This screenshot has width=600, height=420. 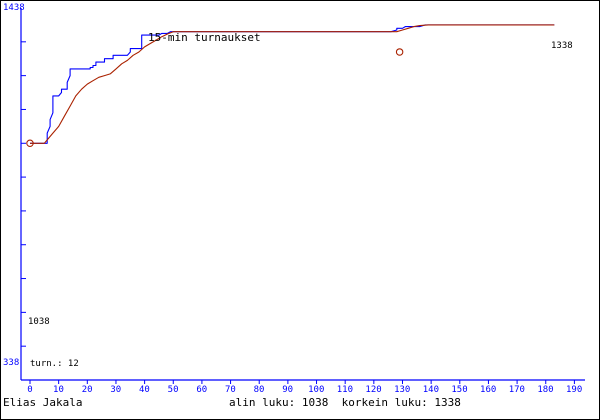 What do you see at coordinates (488, 390) in the screenshot?
I see `x-tick-label: 160` at bounding box center [488, 390].